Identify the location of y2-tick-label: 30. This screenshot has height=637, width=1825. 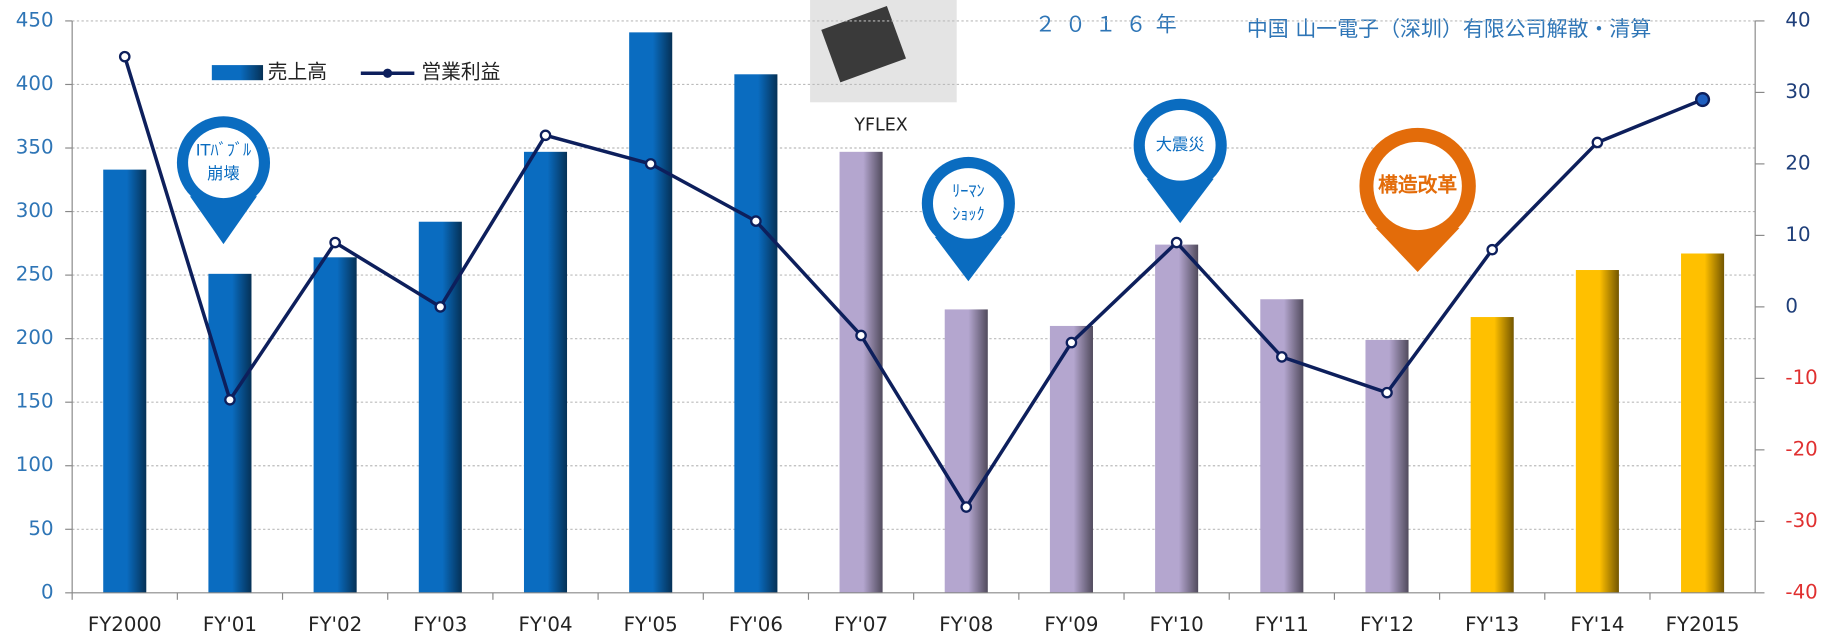
(1797, 91).